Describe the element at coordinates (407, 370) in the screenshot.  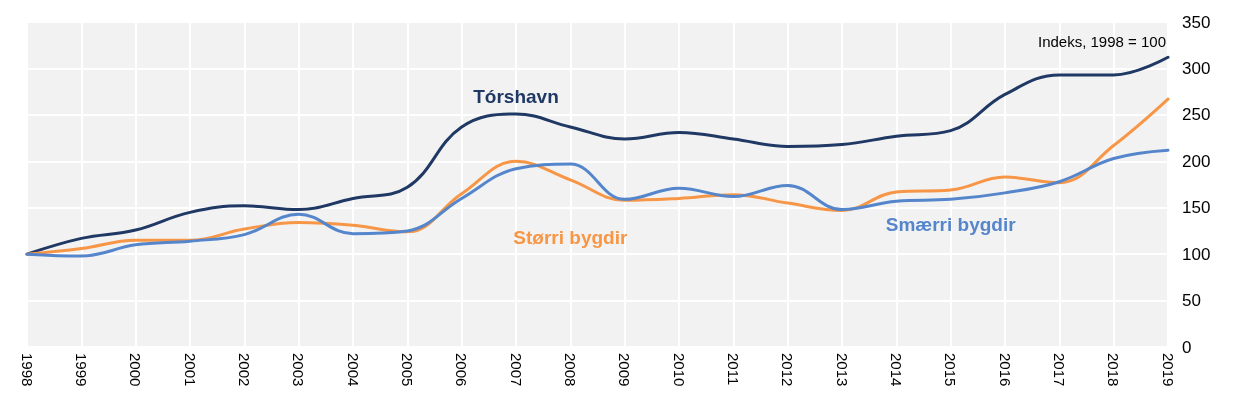
I see `x-tick-label: 2005` at that location.